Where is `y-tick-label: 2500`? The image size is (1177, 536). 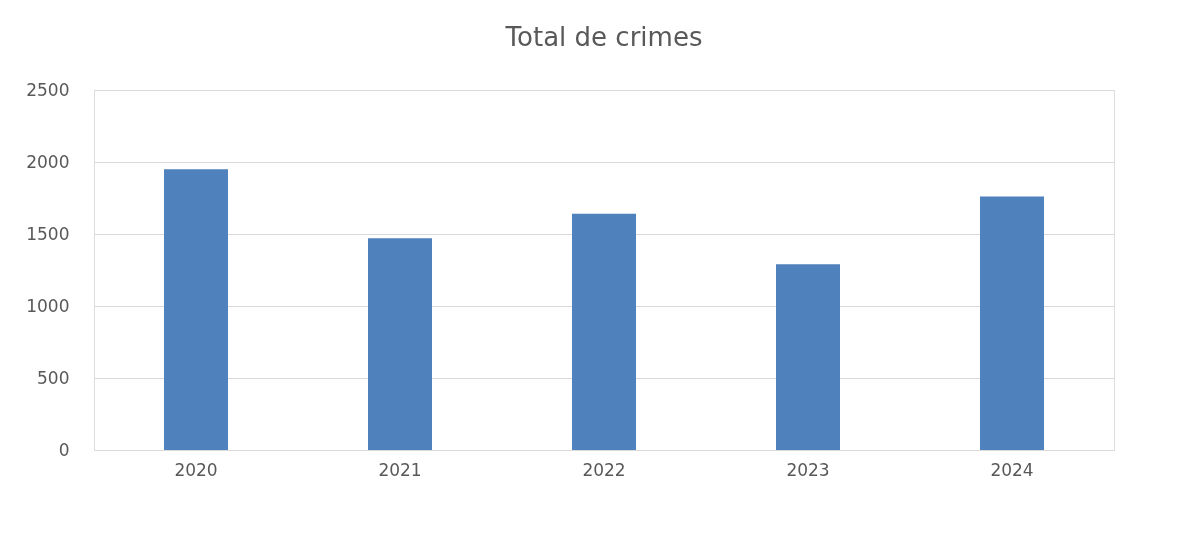
y-tick-label: 2500 is located at coordinates (48, 89).